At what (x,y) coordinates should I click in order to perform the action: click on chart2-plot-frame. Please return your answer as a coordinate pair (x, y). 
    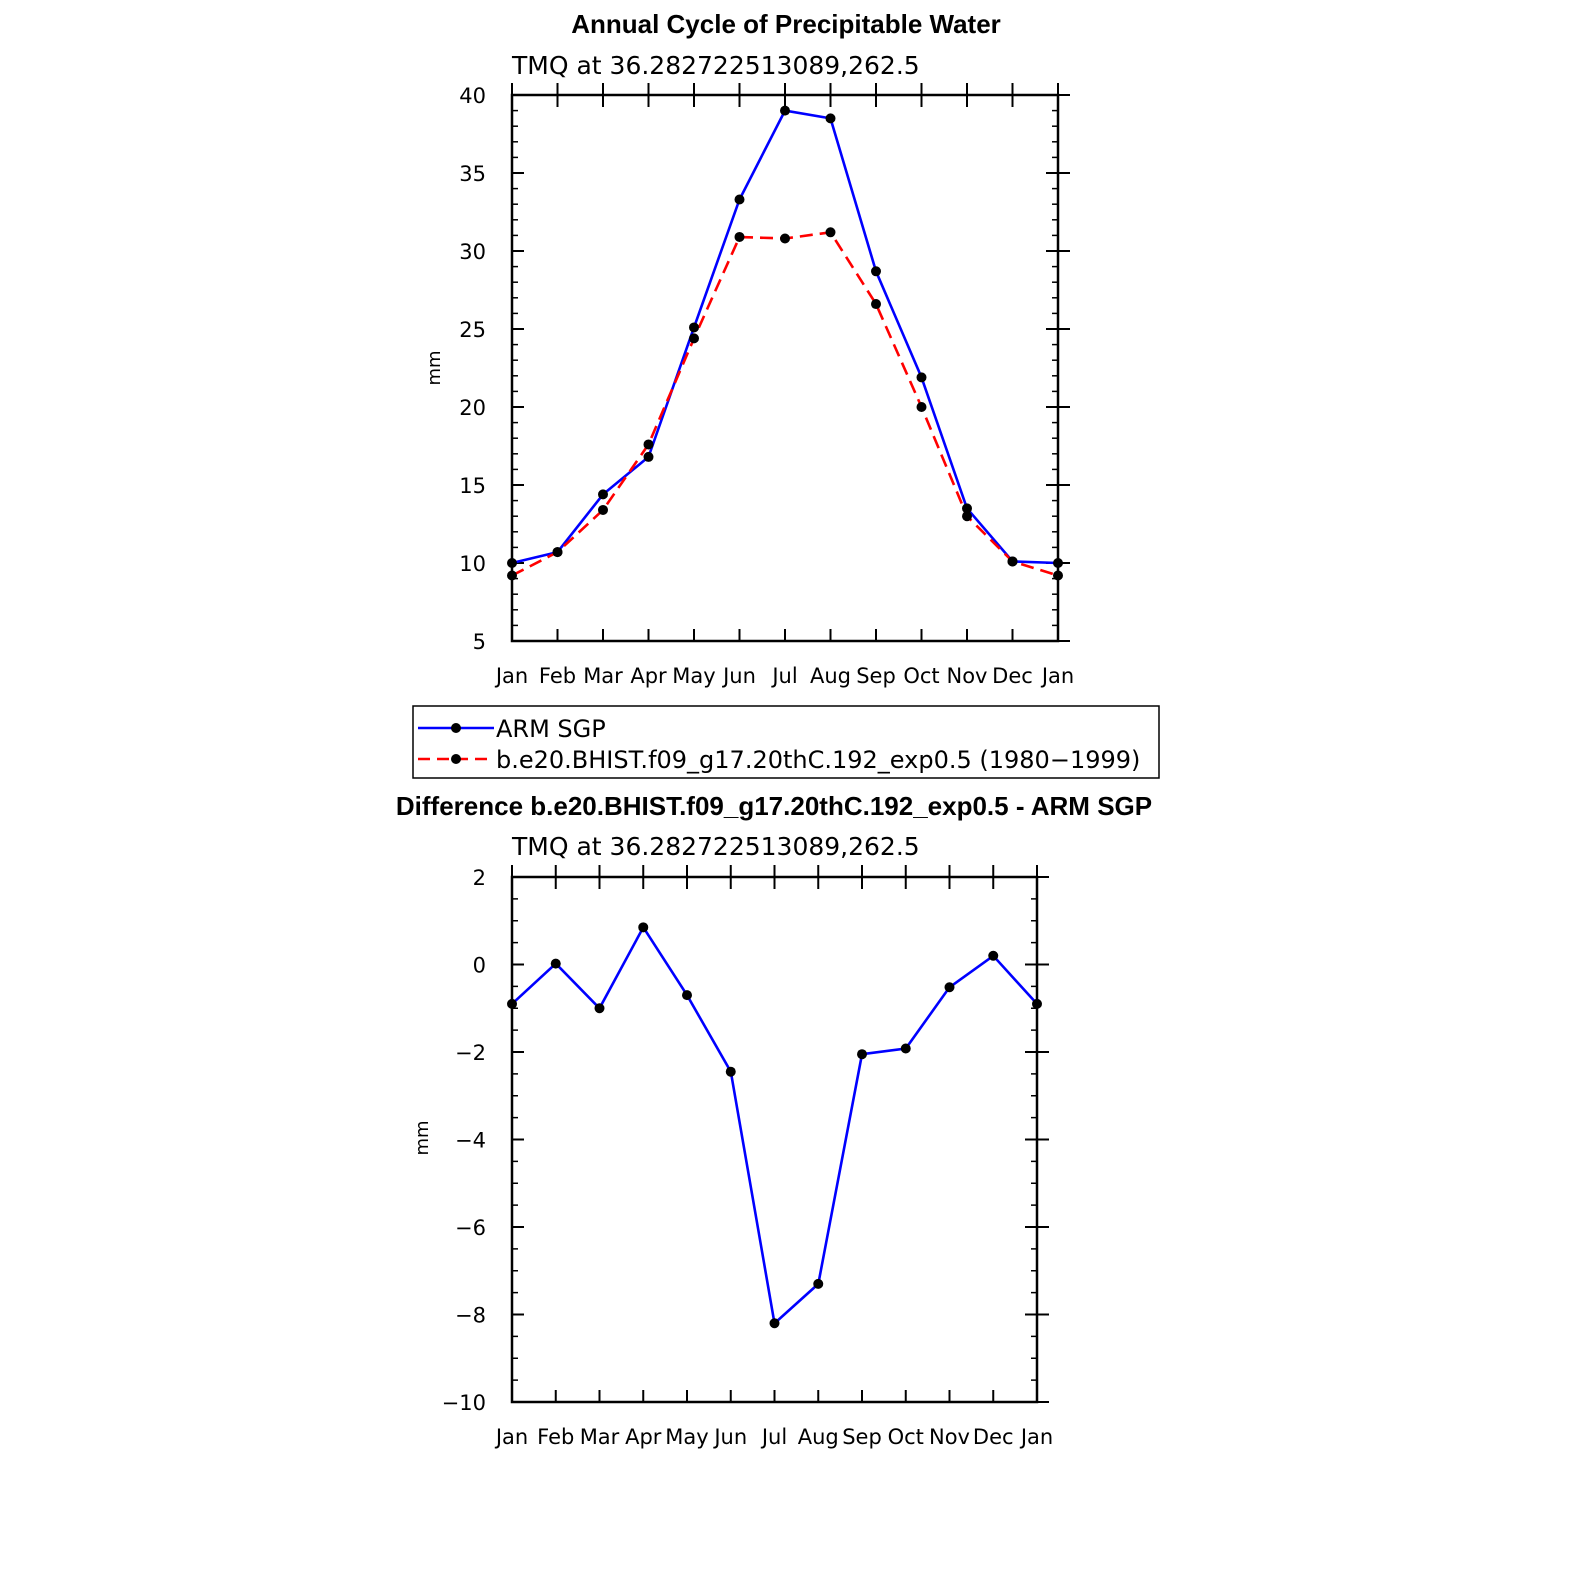
    Looking at the image, I should click on (774, 1139).